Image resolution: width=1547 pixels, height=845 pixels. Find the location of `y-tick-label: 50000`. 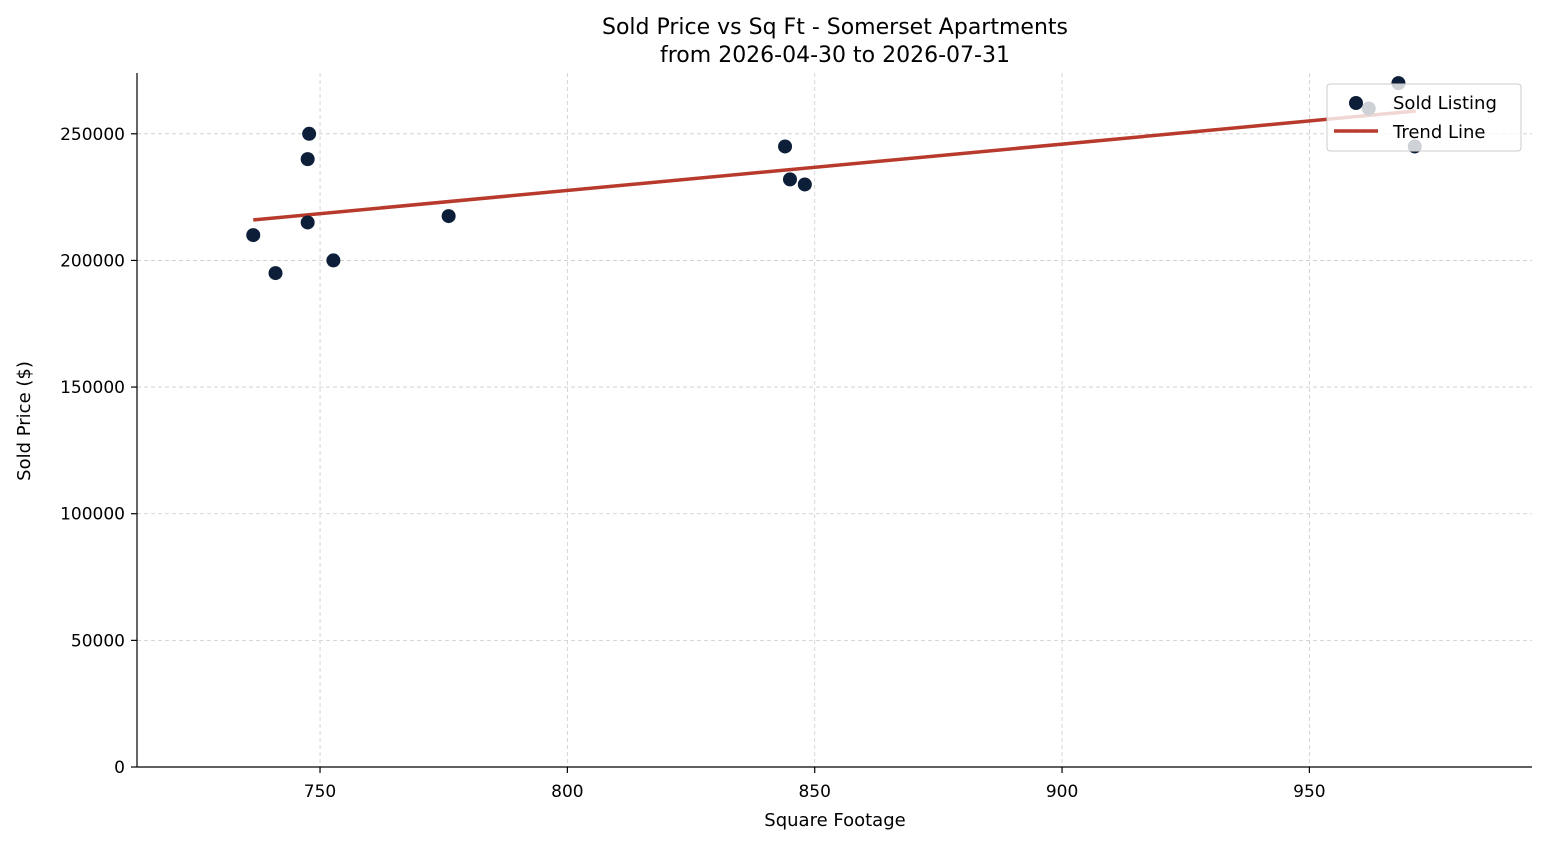

y-tick-label: 50000 is located at coordinates (98, 641).